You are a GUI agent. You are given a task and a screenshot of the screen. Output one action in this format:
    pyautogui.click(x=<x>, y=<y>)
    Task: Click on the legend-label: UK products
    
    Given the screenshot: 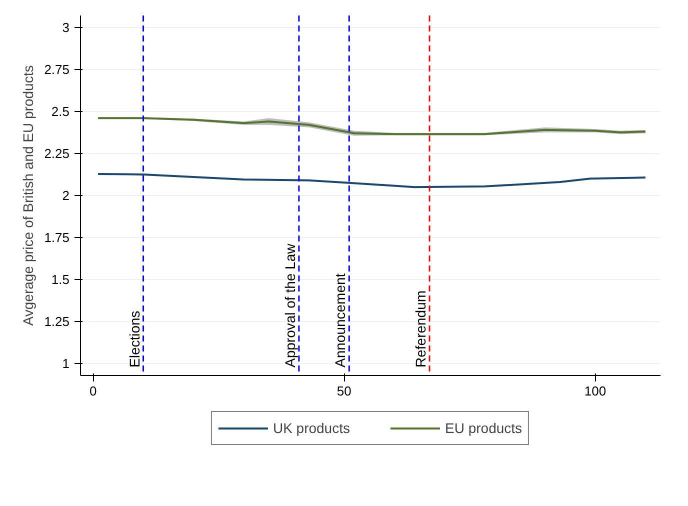 What is the action you would take?
    pyautogui.click(x=311, y=428)
    